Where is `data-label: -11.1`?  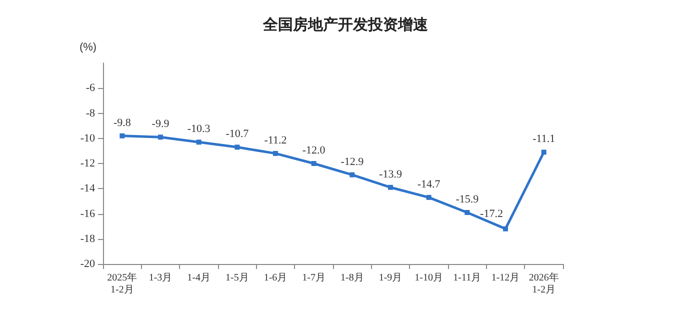 data-label: -11.1 is located at coordinates (544, 139).